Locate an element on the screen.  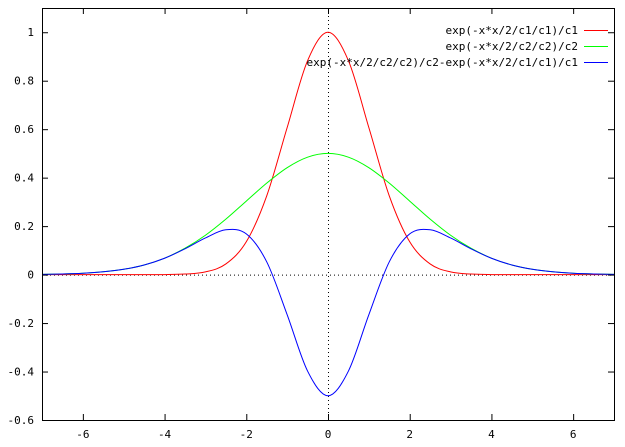
y-tick-label: 0 is located at coordinates (30, 275).